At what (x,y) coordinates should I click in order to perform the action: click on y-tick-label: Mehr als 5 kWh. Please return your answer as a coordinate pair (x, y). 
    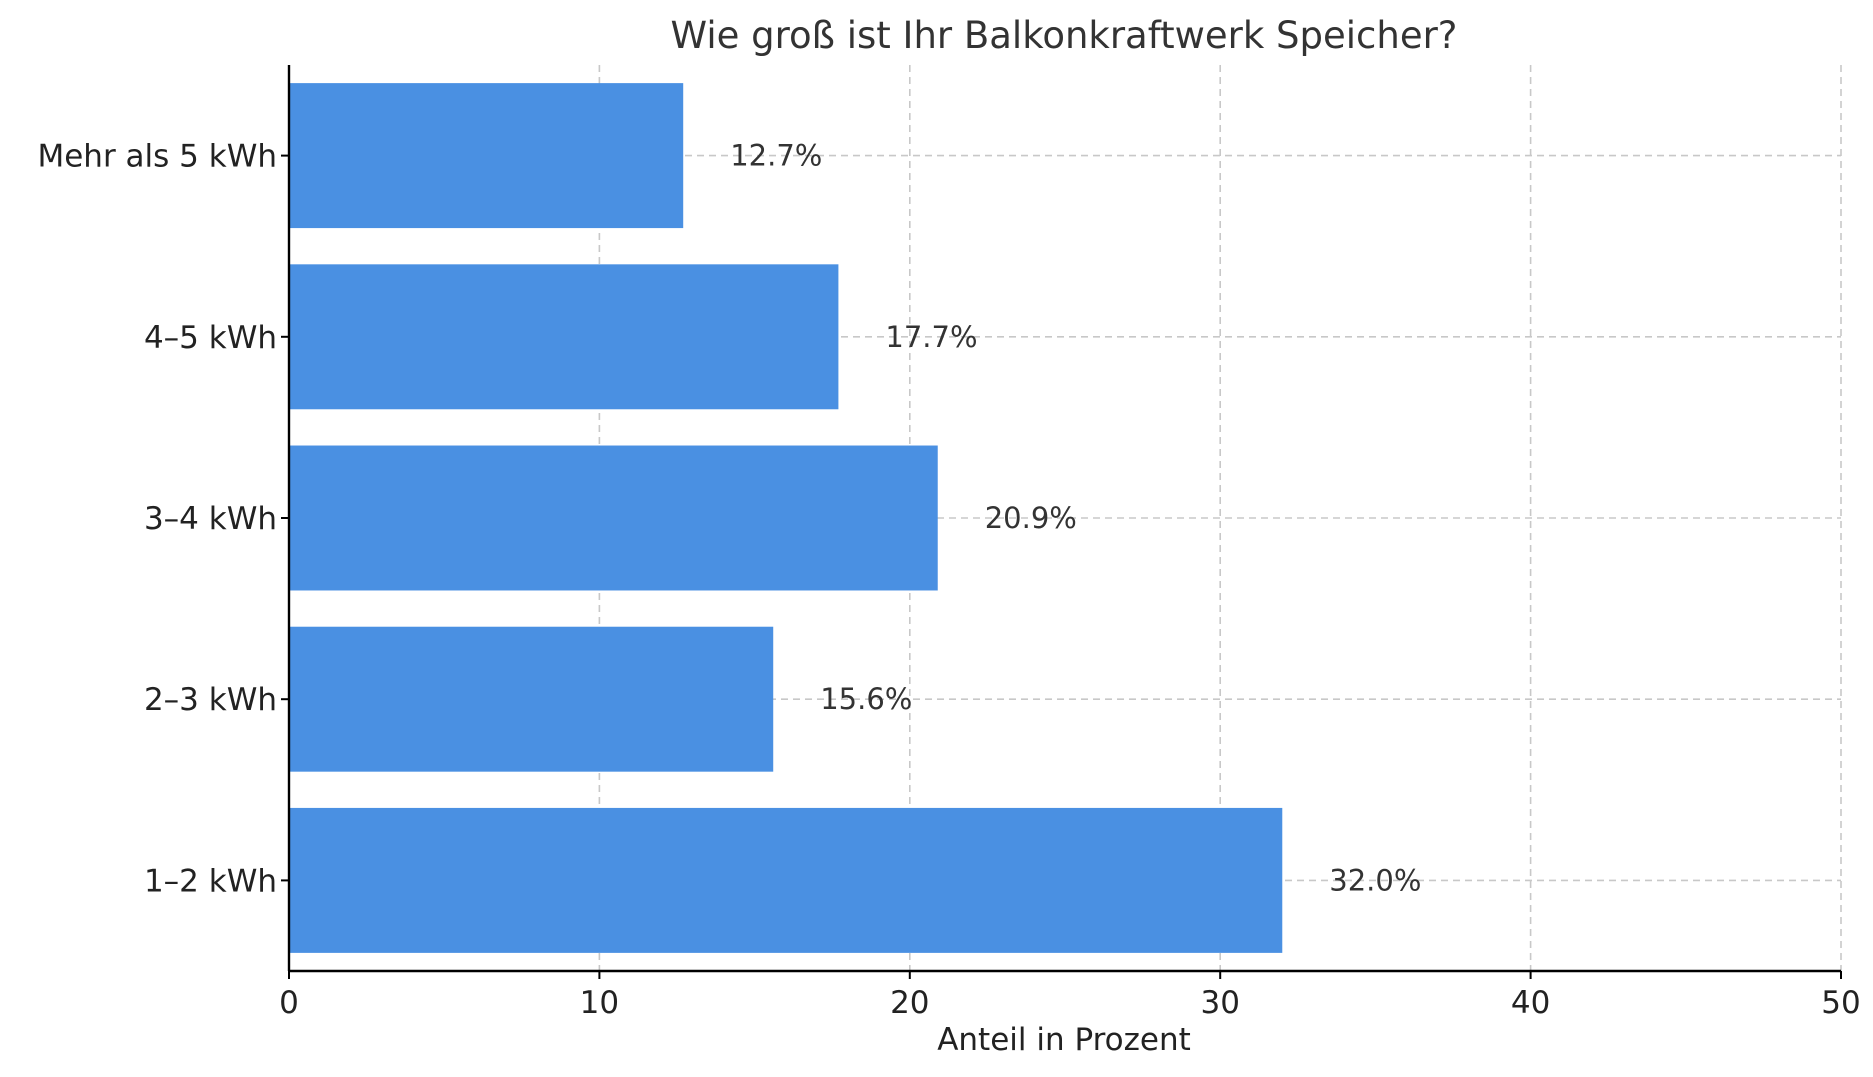
    Looking at the image, I should click on (157, 157).